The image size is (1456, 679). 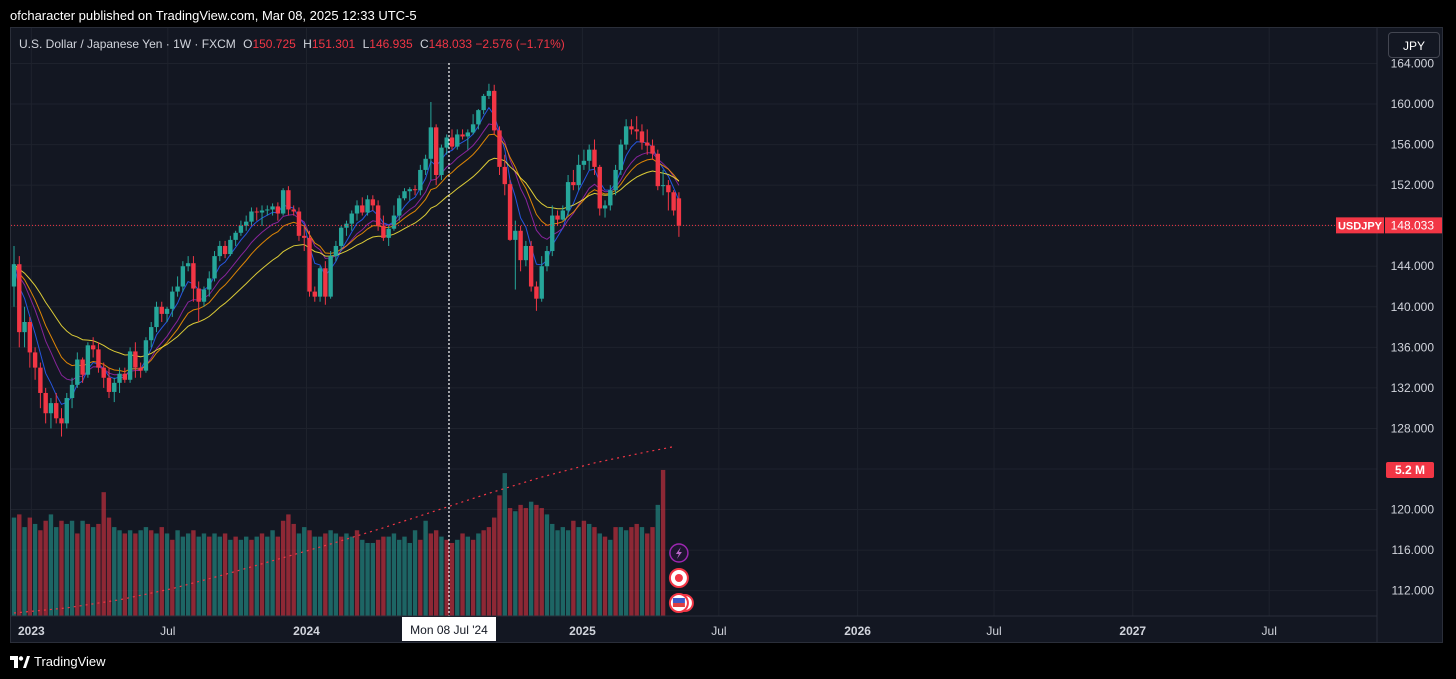 What do you see at coordinates (58, 661) in the screenshot?
I see `footer-brand: TradingView` at bounding box center [58, 661].